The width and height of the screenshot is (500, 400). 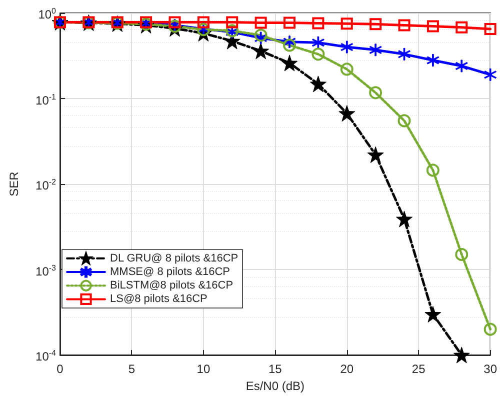 I want to click on legend-label: DL GRU@ 8 pilots &16CP, so click(x=174, y=258).